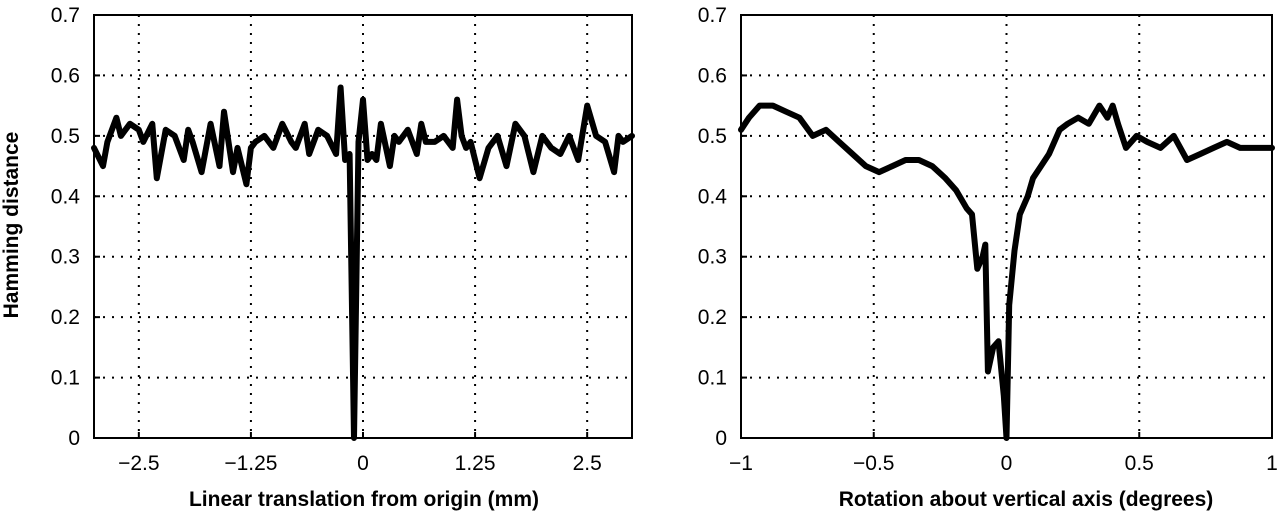 This screenshot has width=1280, height=520. What do you see at coordinates (364, 499) in the screenshot?
I see `left-x-axis-label: Linear translation from origin (mm)` at bounding box center [364, 499].